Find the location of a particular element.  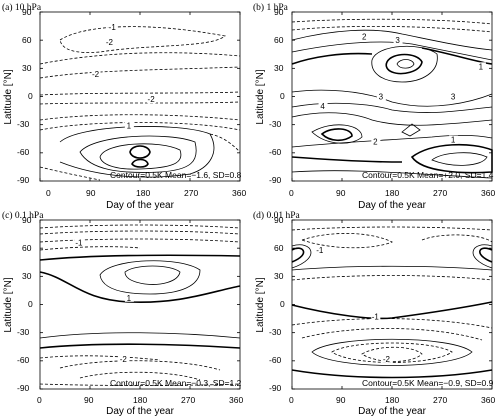

contour-labels: 2 3 1 3 3 4 2 1 is located at coordinates (402, 89).